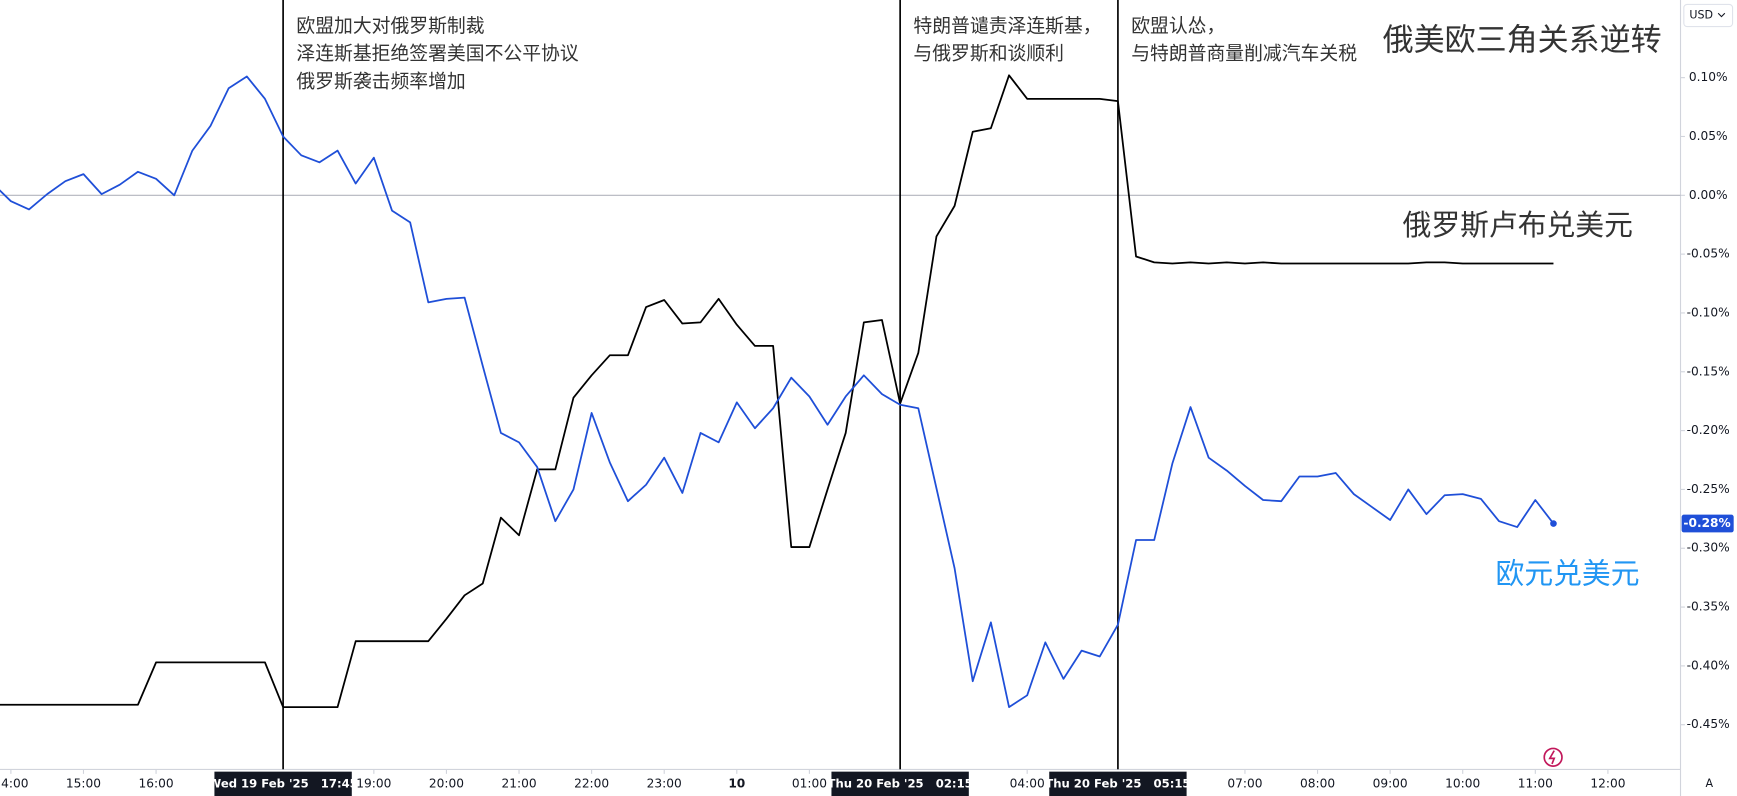  What do you see at coordinates (1027, 783) in the screenshot?
I see `x-tick-label: 04:00` at bounding box center [1027, 783].